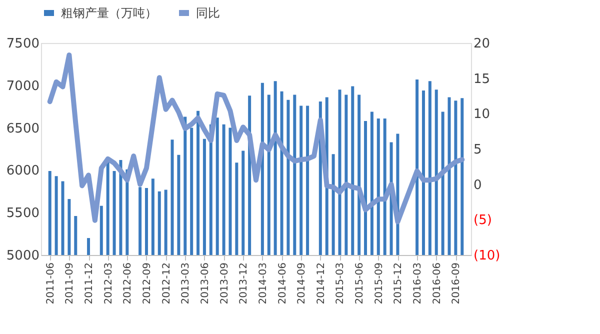 This screenshot has width=600, height=334. What do you see at coordinates (478, 150) in the screenshot?
I see `y2-tick-label: 5` at bounding box center [478, 150].